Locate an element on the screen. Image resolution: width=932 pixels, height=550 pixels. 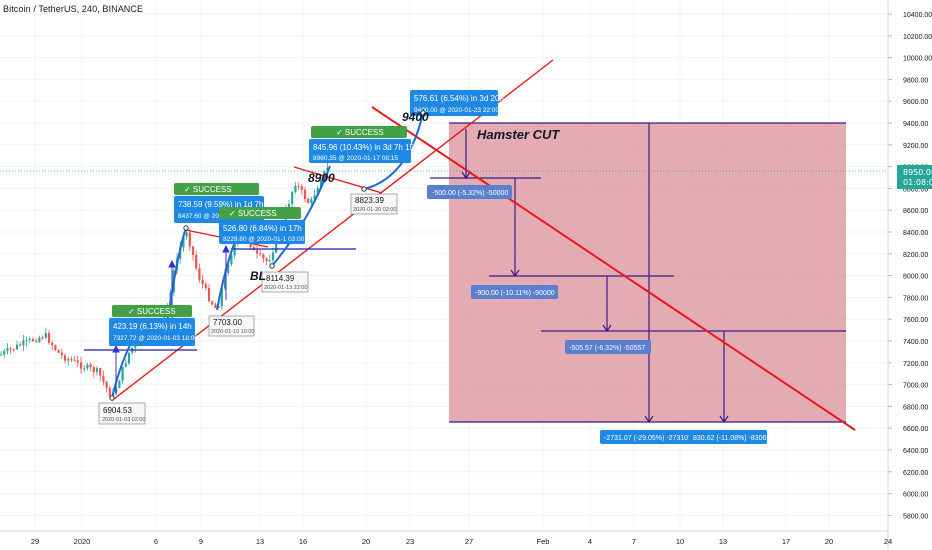
time-tick-label: 16 is located at coordinates (303, 541).